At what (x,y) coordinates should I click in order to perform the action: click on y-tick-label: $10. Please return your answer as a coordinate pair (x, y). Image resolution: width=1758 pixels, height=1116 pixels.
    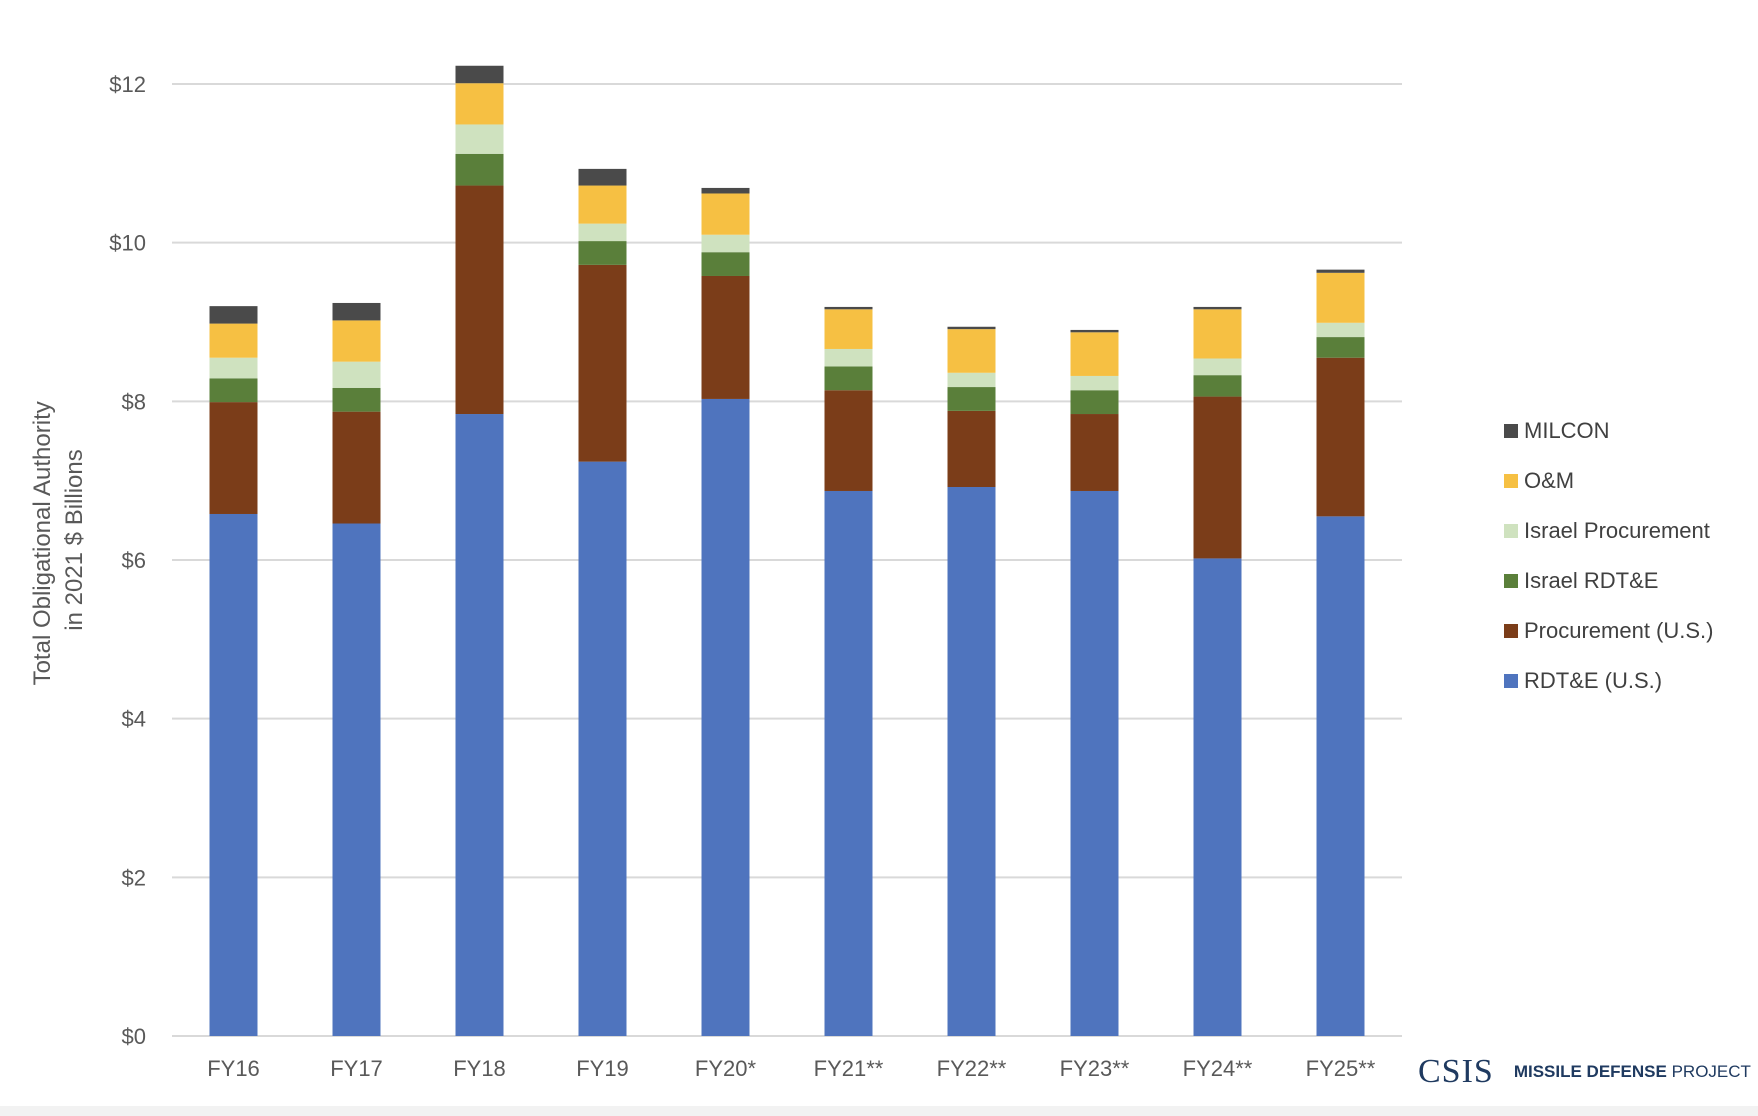
    Looking at the image, I should click on (127, 243).